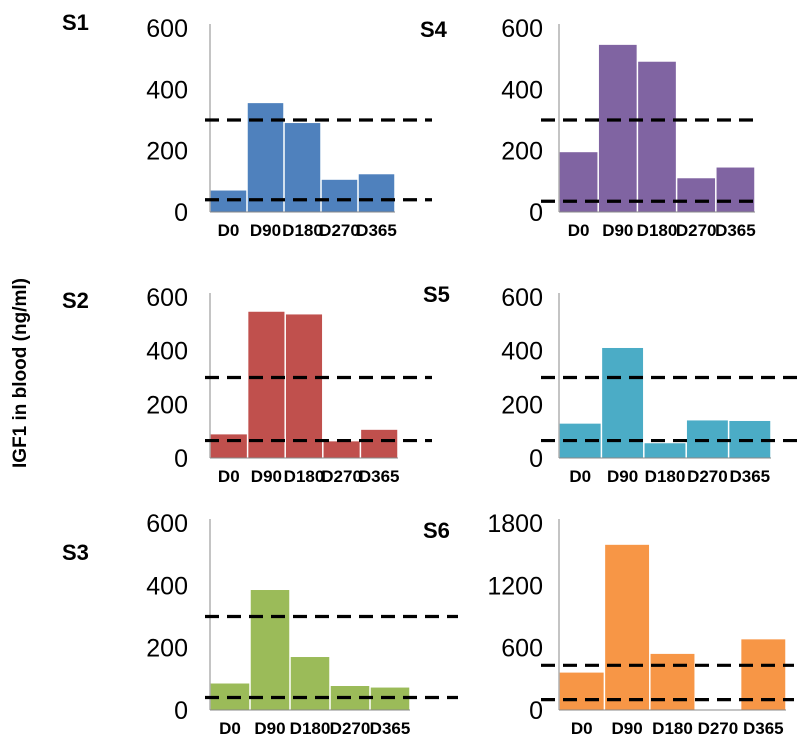 Image resolution: width=799 pixels, height=746 pixels. I want to click on panel-title: S1, so click(75, 22).